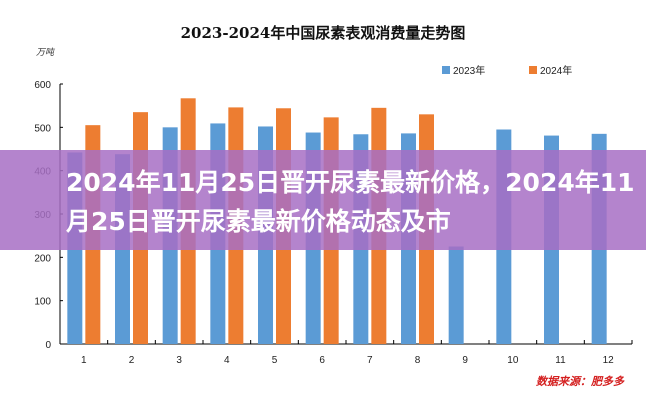 Image resolution: width=646 pixels, height=400 pixels. I want to click on x-tick-label: 10, so click(513, 360).